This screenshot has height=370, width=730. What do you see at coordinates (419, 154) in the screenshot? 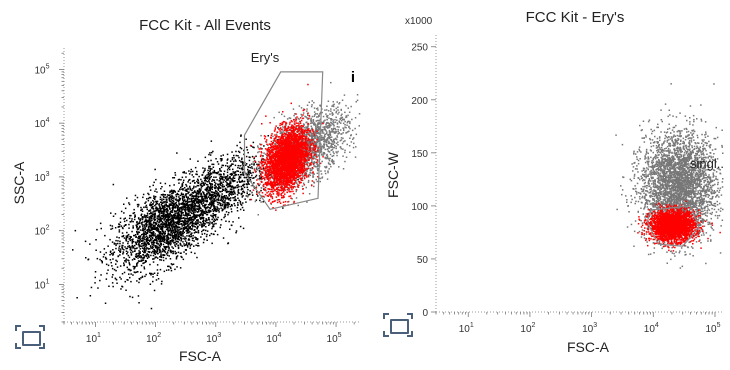
I see `y-tick-label: 150` at bounding box center [419, 154].